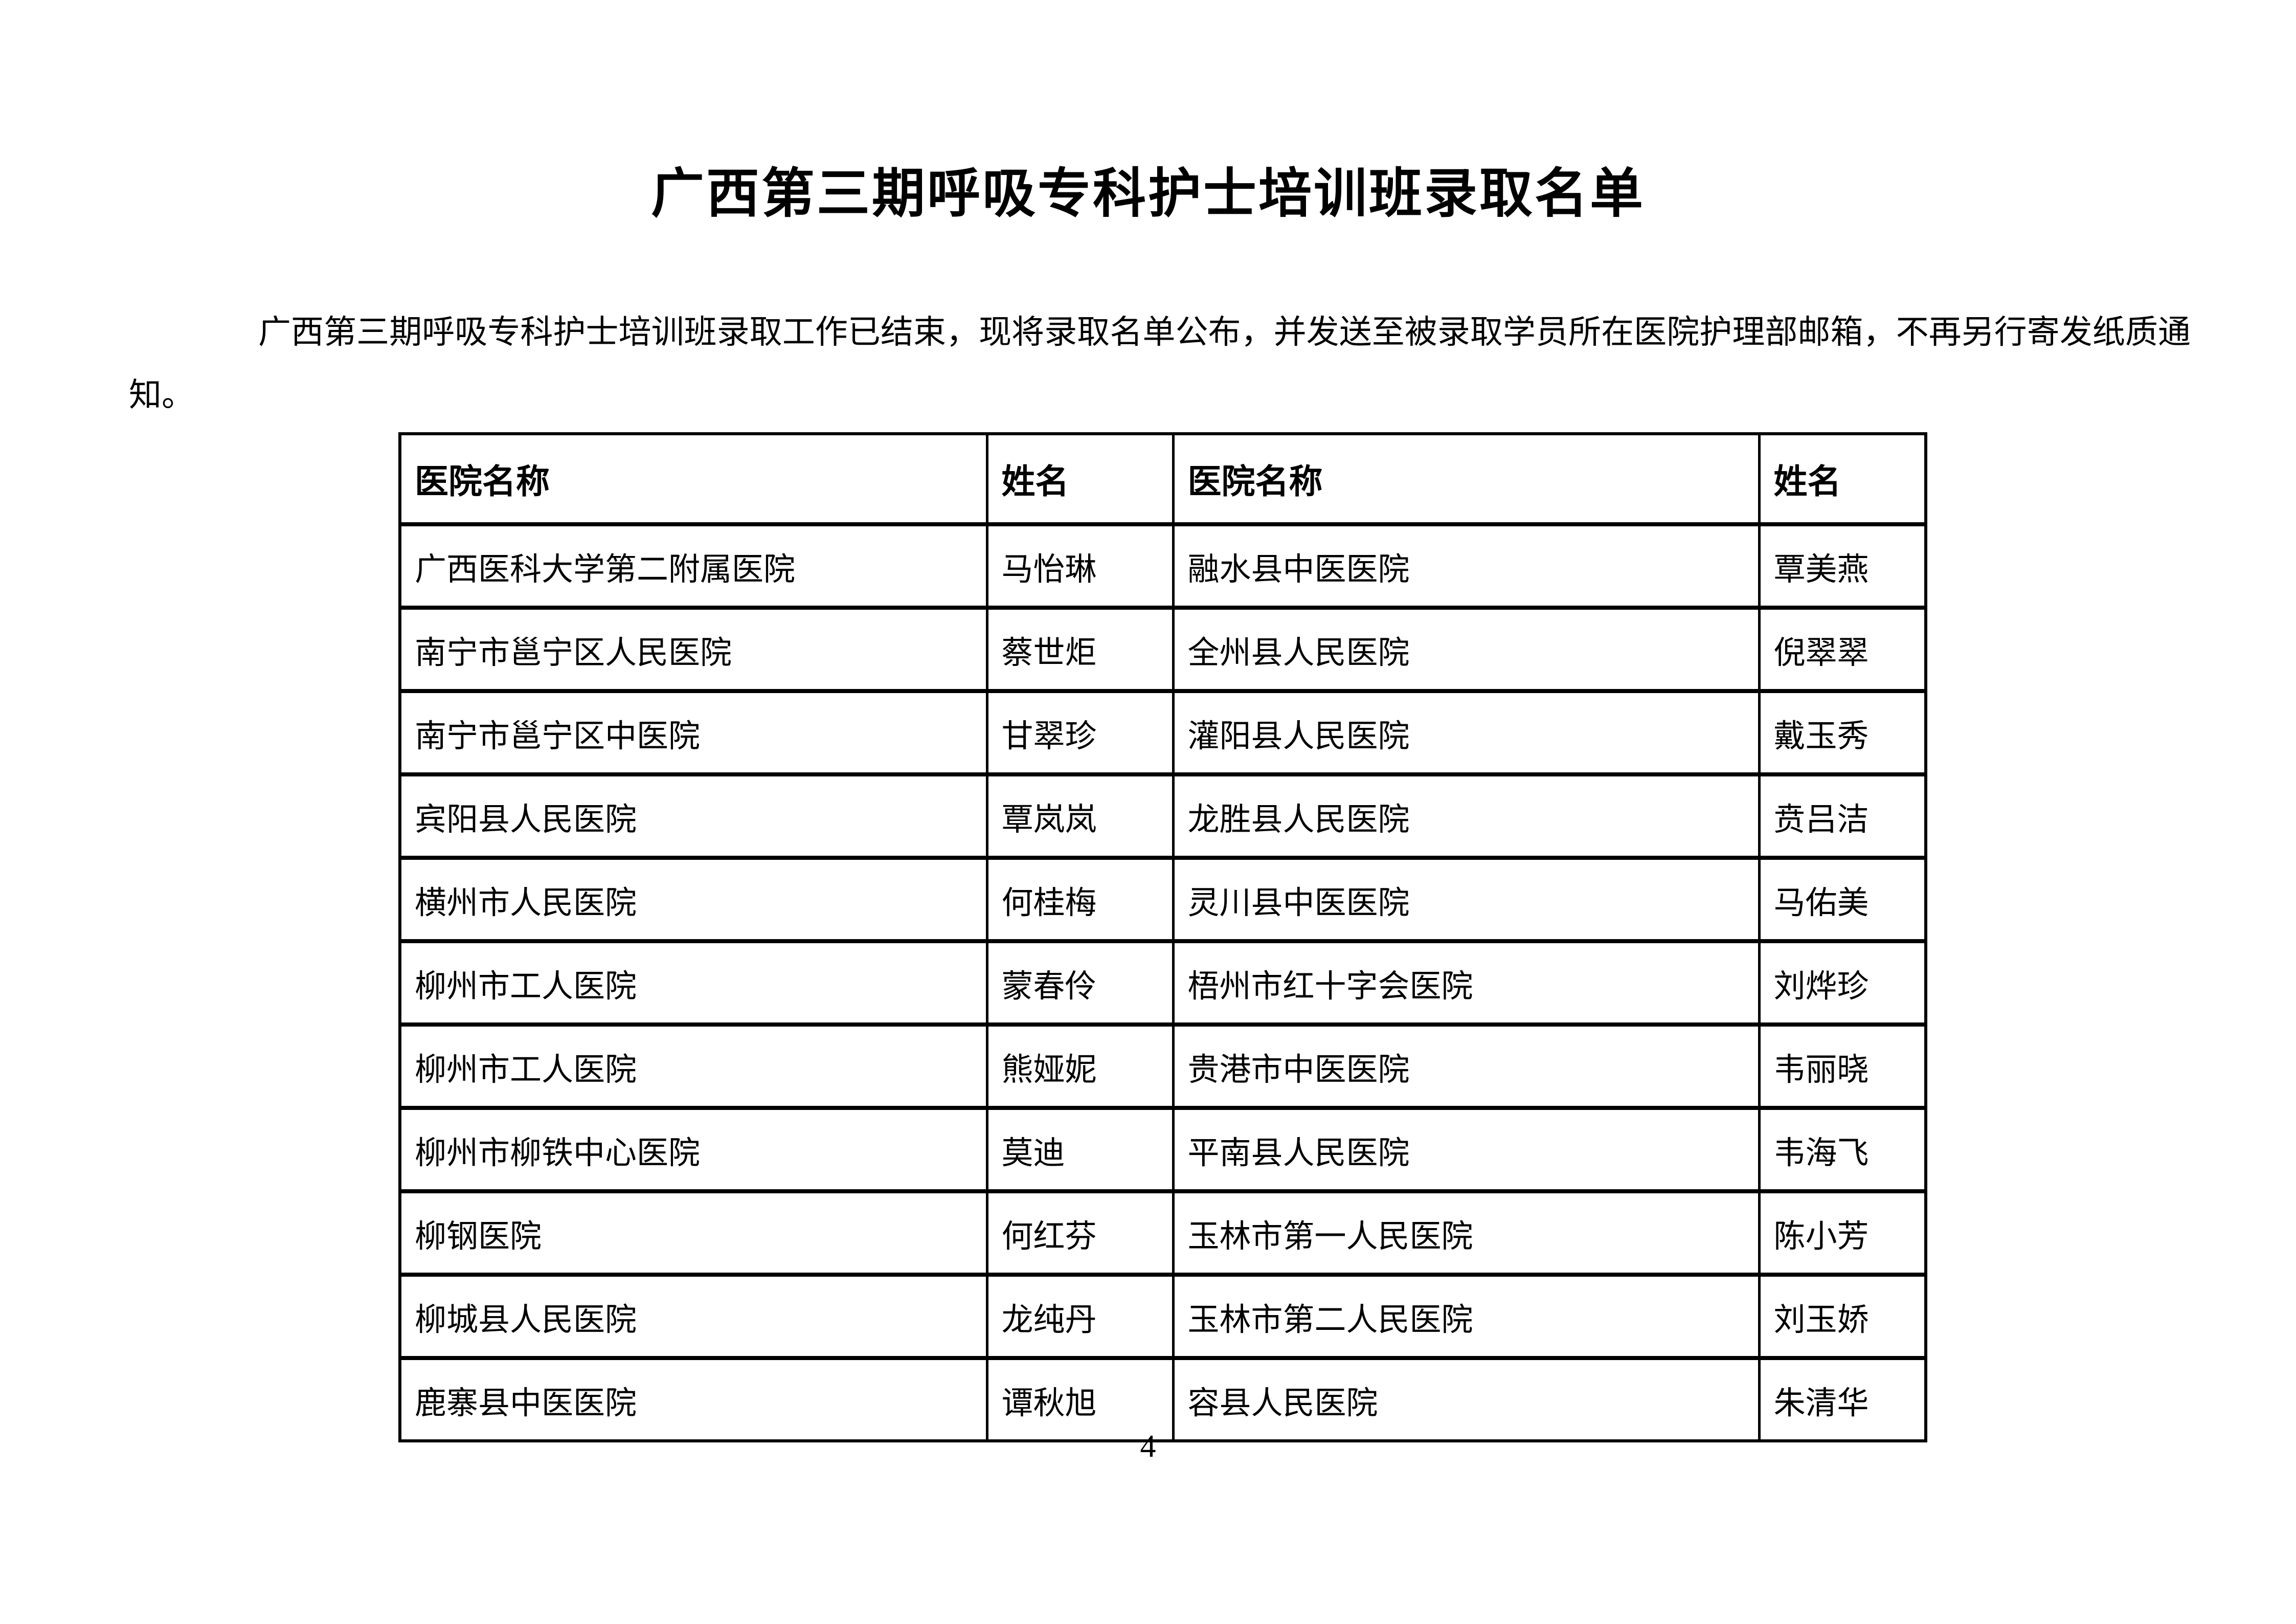 The height and width of the screenshot is (1624, 2296). Describe the element at coordinates (1080, 1066) in the screenshot. I see `name-cell: 熊娅妮` at that location.